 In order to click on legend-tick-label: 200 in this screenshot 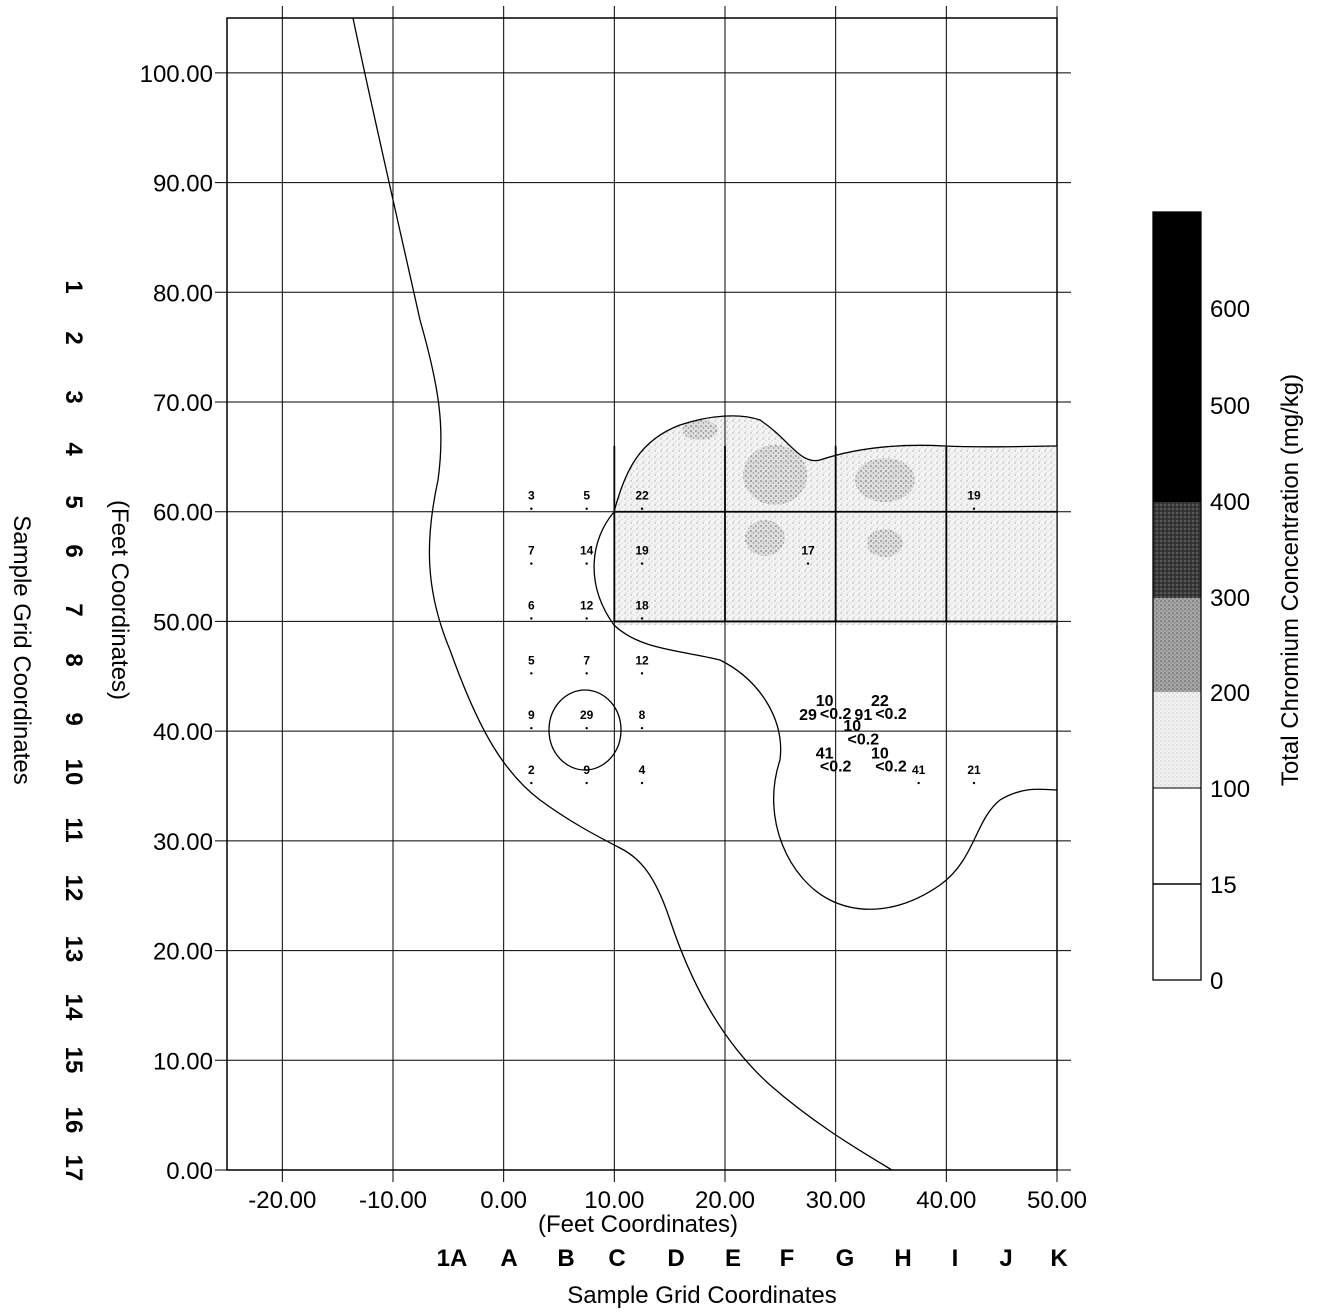, I will do `click(1230, 693)`.